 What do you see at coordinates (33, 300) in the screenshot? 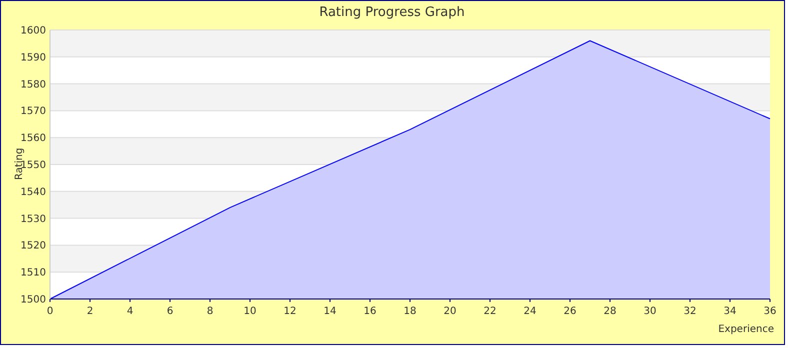
I see `y-tick-label: 1500` at bounding box center [33, 300].